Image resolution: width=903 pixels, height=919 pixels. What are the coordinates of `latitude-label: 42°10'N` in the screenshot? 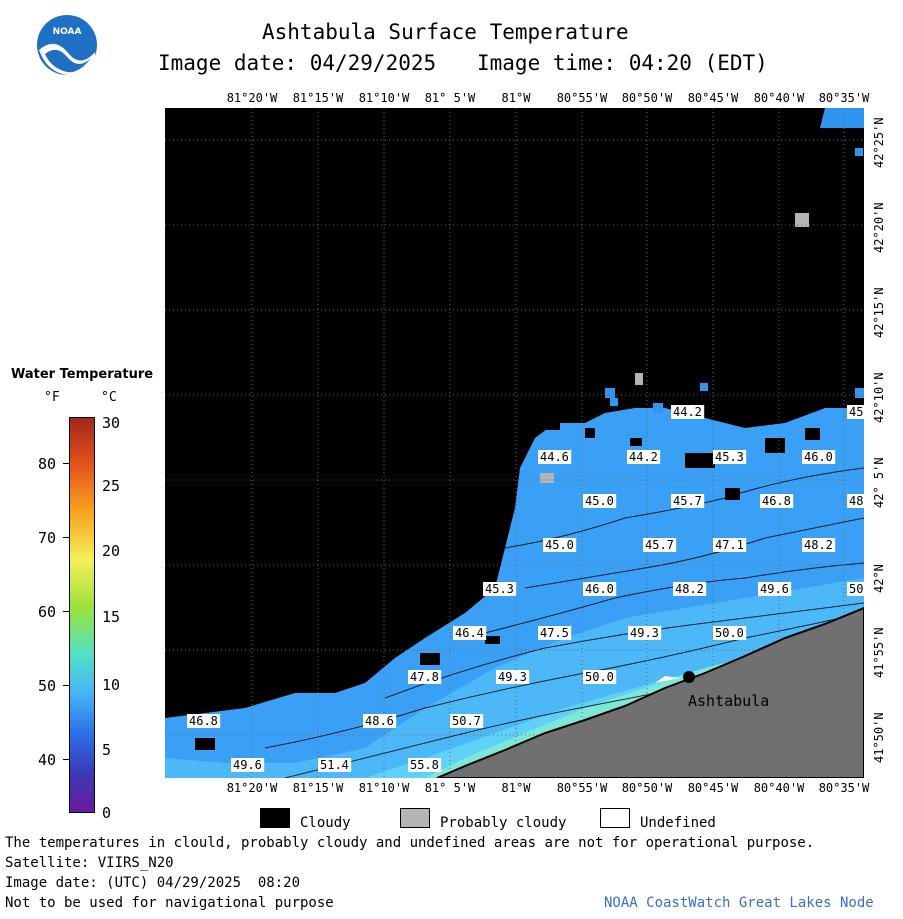 It's located at (879, 397).